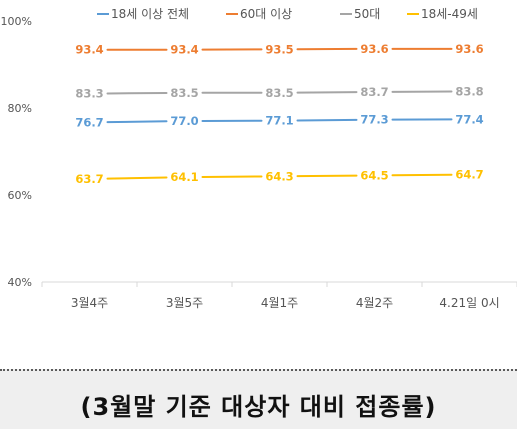 The height and width of the screenshot is (429, 517). What do you see at coordinates (279, 176) in the screenshot?
I see `data-label: 64.3` at bounding box center [279, 176].